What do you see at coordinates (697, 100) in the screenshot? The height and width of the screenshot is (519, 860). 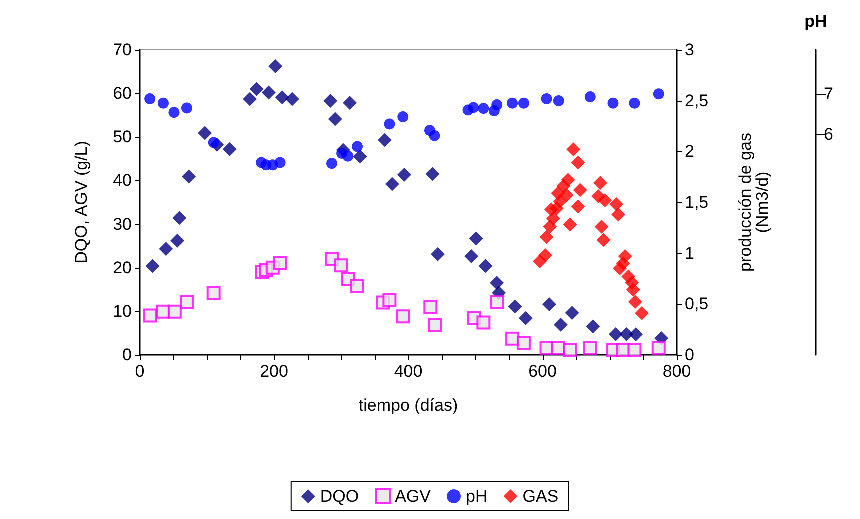 I see `y2-tick-label: 2,5` at bounding box center [697, 100].